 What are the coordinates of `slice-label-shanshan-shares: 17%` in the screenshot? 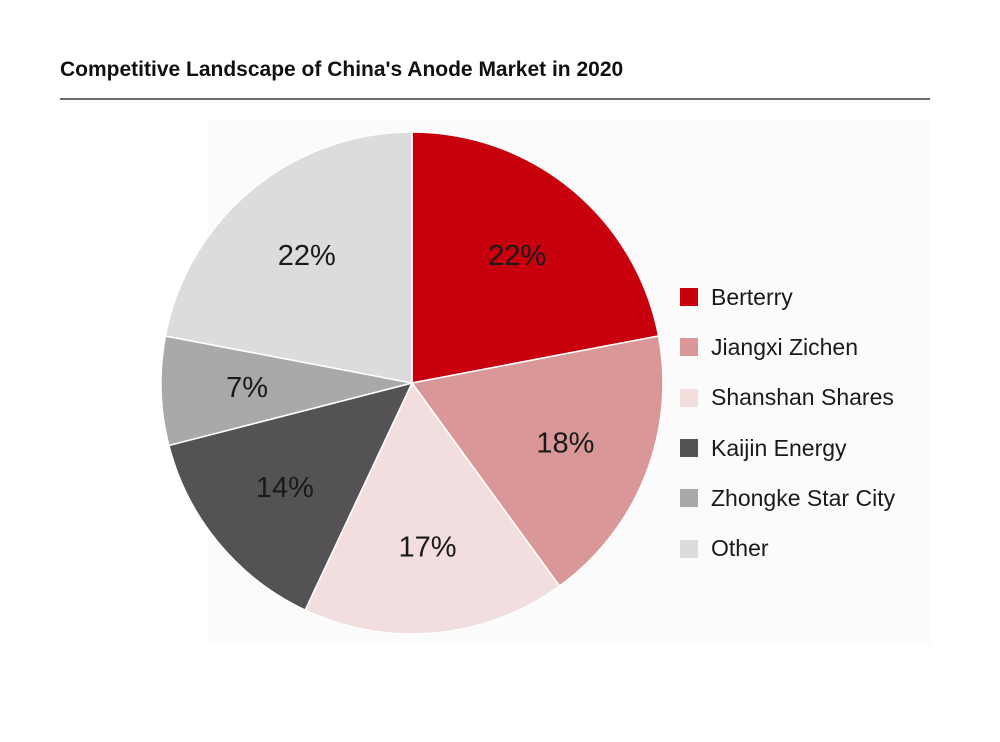 It's located at (428, 547).